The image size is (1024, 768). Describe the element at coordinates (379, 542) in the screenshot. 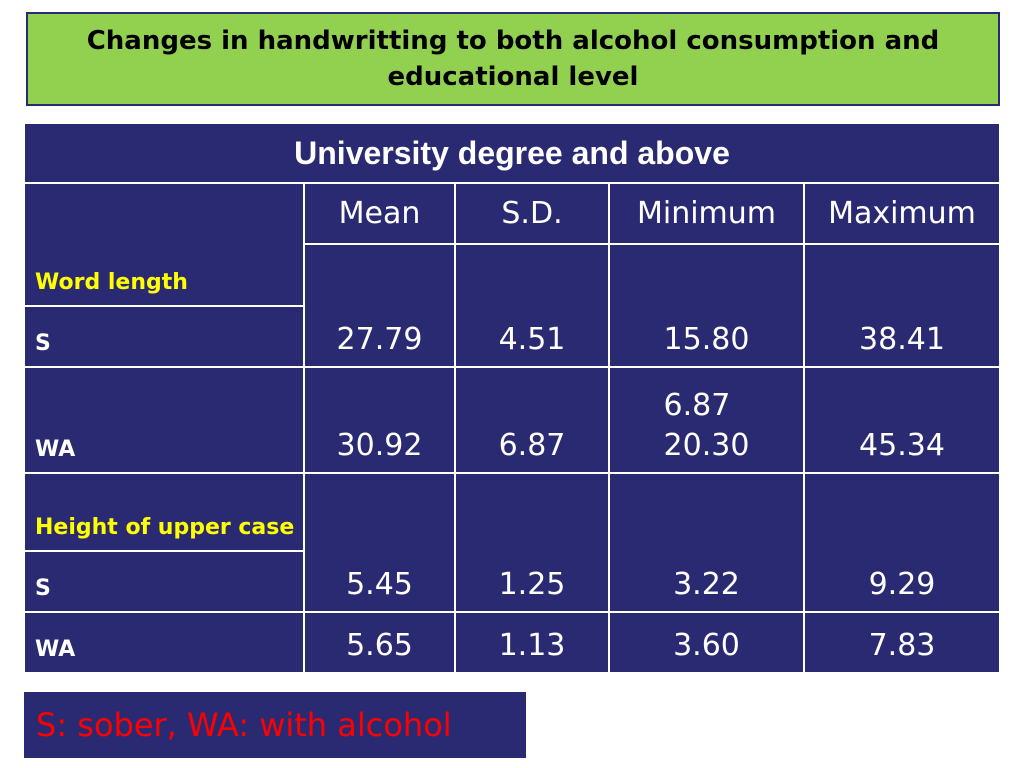

I see `value-cell: 5.45` at that location.